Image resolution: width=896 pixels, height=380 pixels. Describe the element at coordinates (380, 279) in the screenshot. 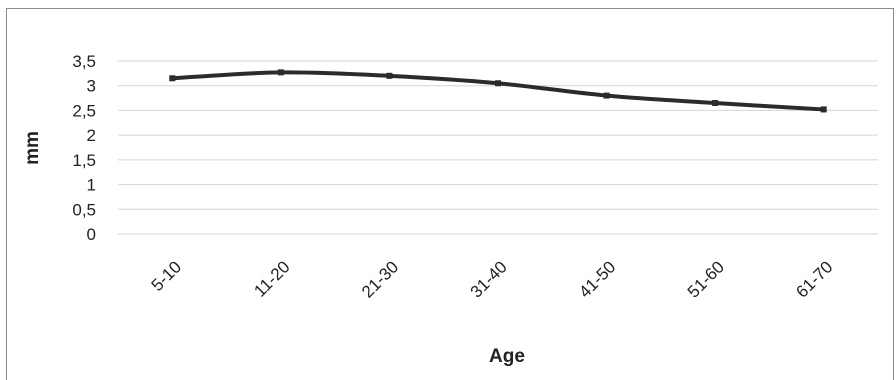

I see `x-tick-label: 21-30` at that location.